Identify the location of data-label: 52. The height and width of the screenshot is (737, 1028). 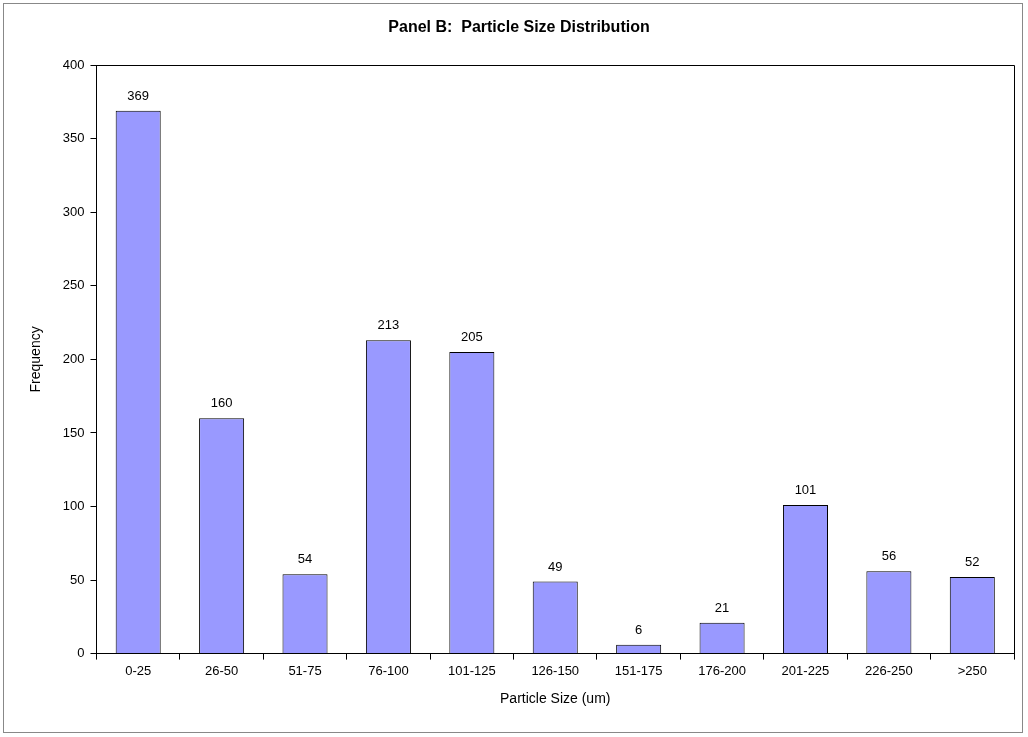
(972, 562).